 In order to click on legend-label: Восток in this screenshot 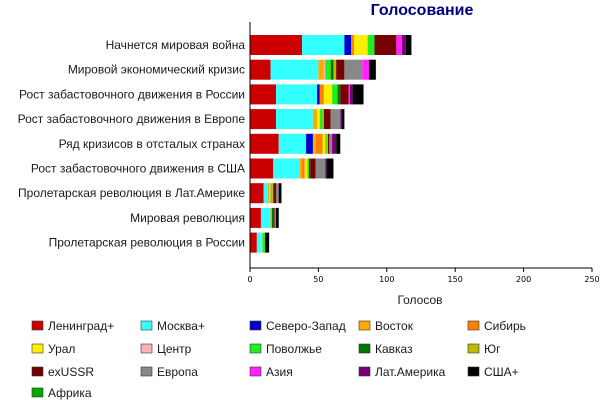, I will do `click(394, 326)`.